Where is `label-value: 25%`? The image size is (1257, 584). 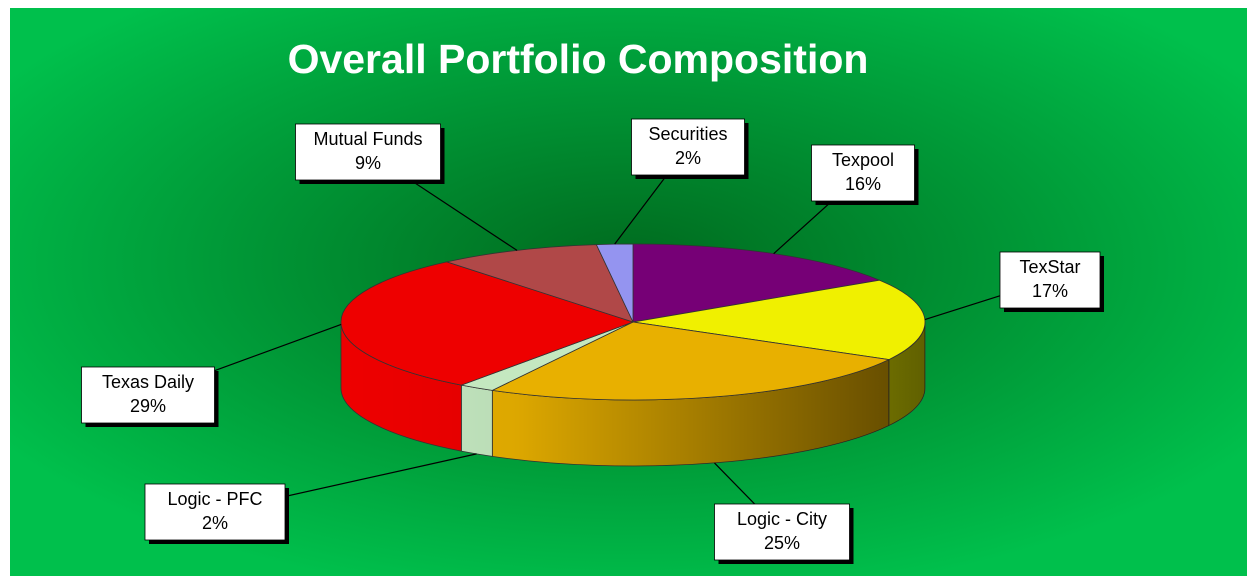
label-value: 25% is located at coordinates (782, 543).